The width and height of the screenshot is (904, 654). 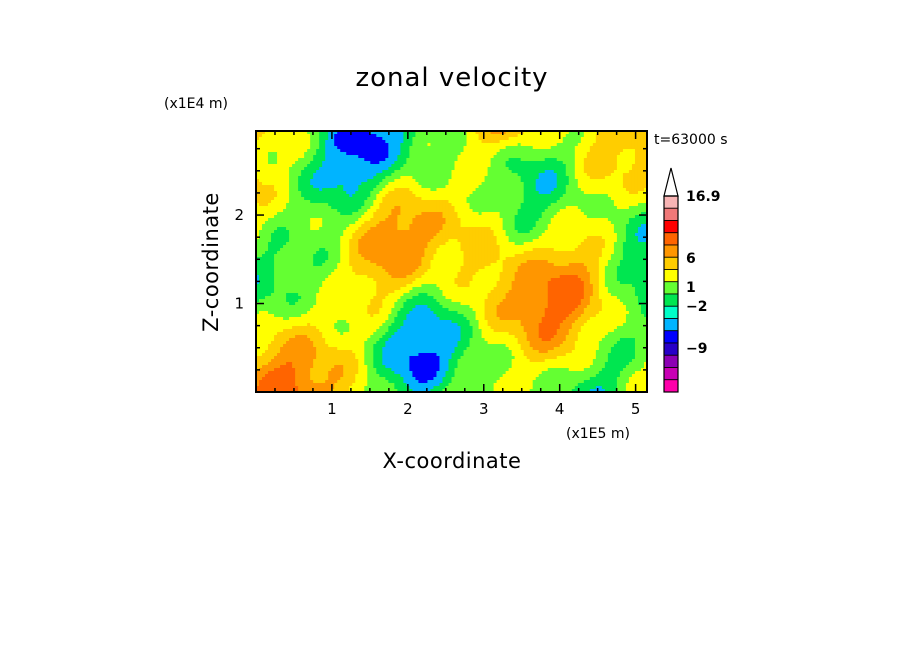 What do you see at coordinates (696, 349) in the screenshot?
I see `colorbar-label: −9` at bounding box center [696, 349].